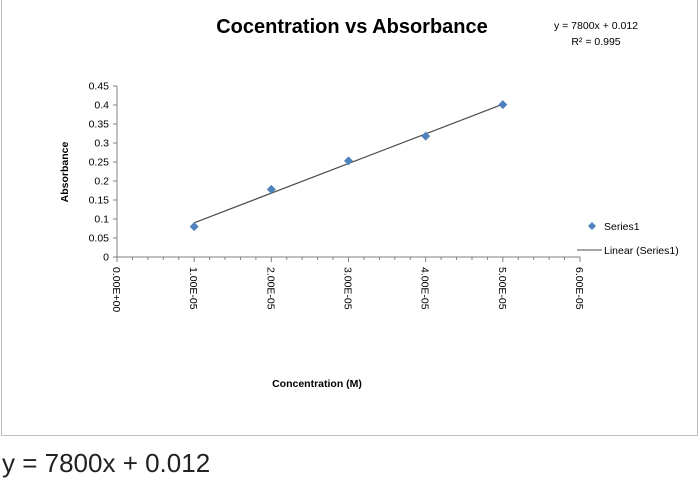 The height and width of the screenshot is (492, 700). What do you see at coordinates (106, 463) in the screenshot?
I see `equation-caption: y = 7800x + 0.012` at bounding box center [106, 463].